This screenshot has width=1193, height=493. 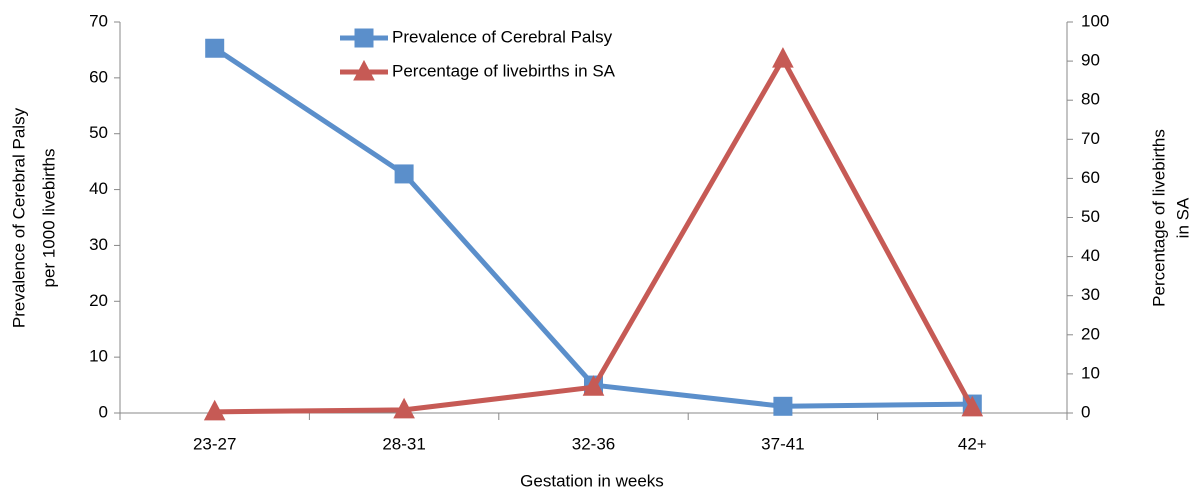 What do you see at coordinates (1095, 20) in the screenshot?
I see `y2-tick-label: 100` at bounding box center [1095, 20].